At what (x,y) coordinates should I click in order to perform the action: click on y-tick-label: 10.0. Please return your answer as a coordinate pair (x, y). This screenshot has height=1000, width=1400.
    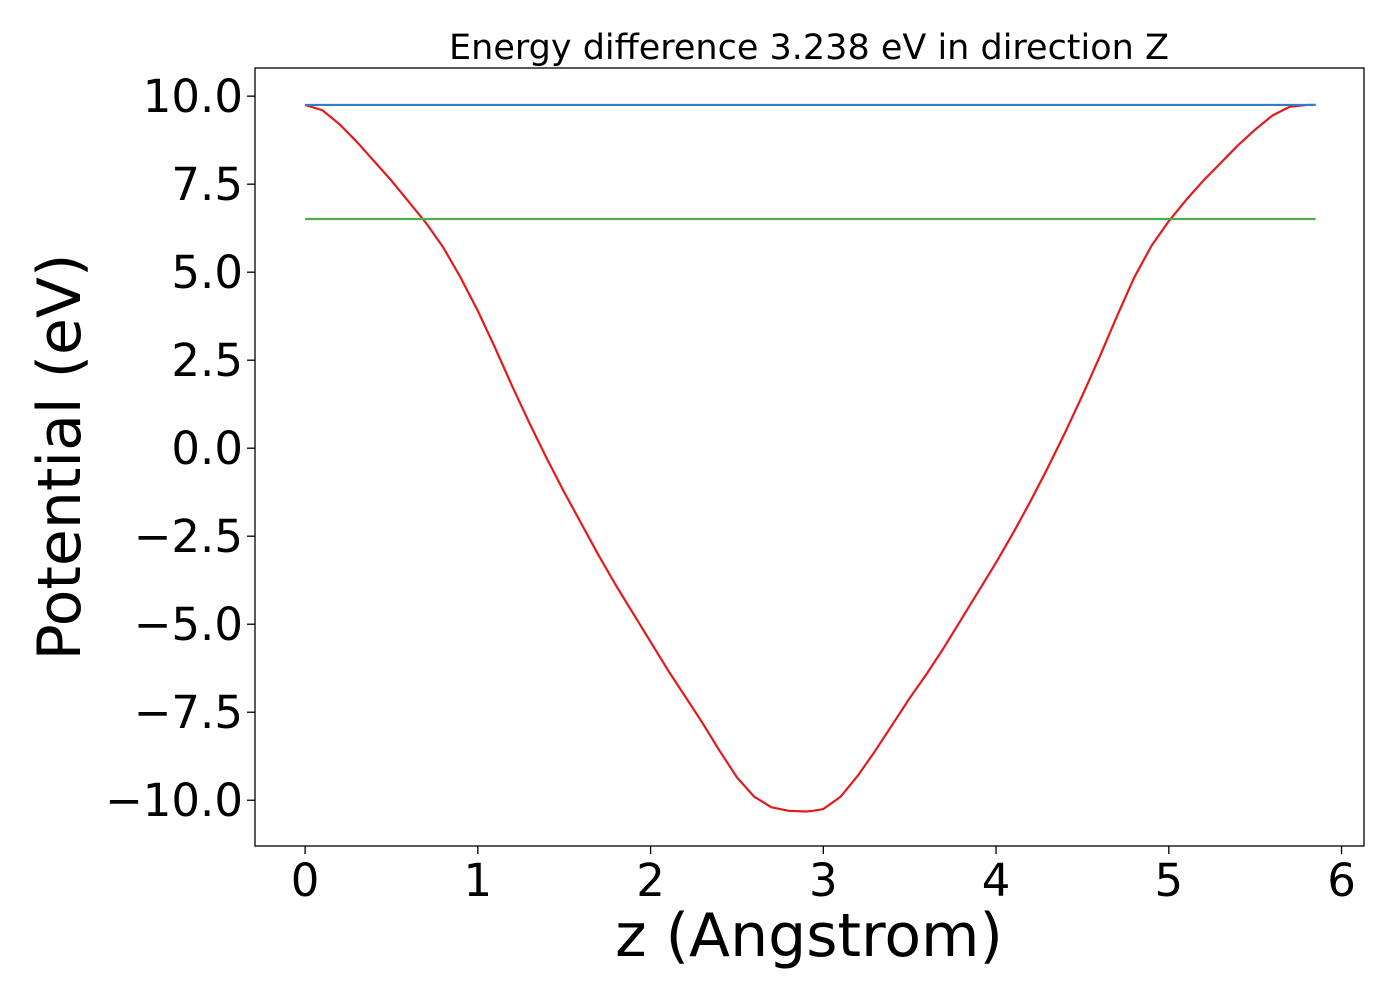
    Looking at the image, I should click on (193, 96).